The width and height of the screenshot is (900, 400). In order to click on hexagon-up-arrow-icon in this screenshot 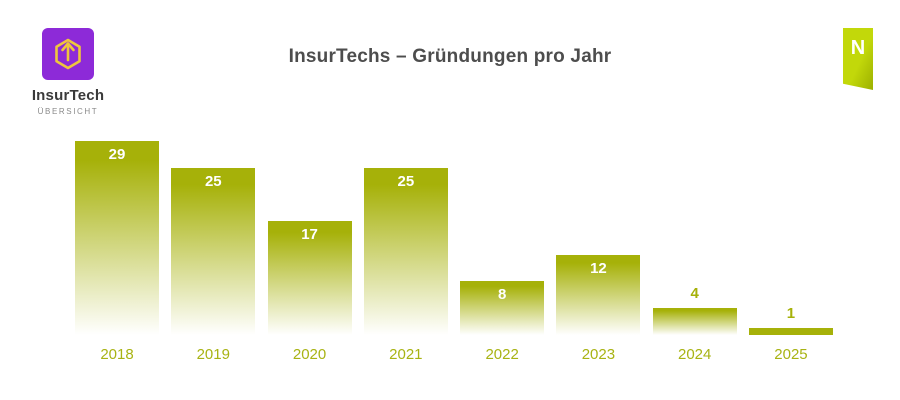, I will do `click(68, 54)`.